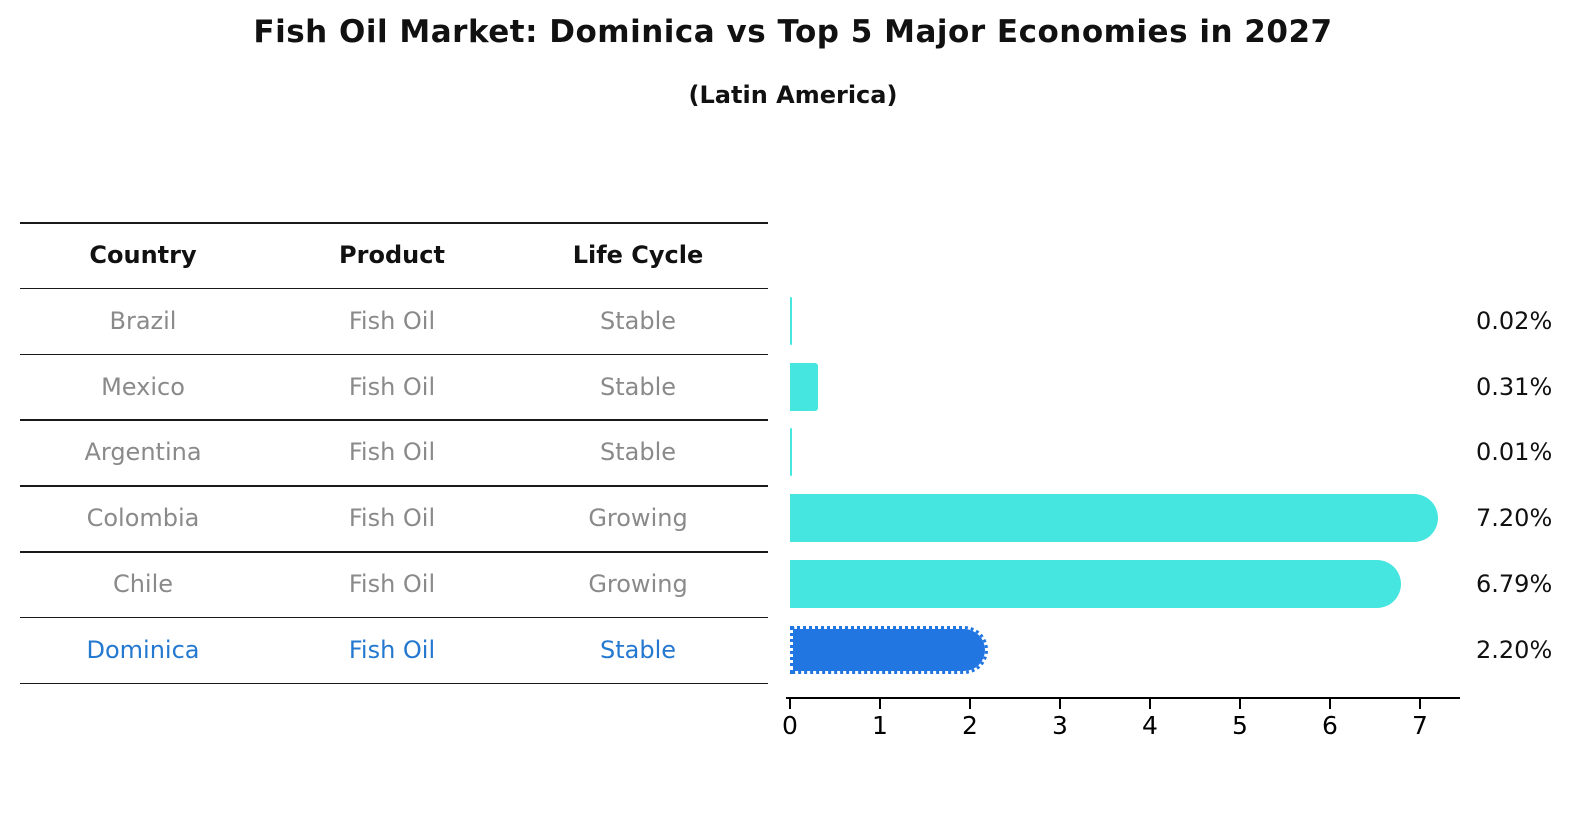 The width and height of the screenshot is (1586, 823). Describe the element at coordinates (889, 649) in the screenshot. I see `bar-highlight` at that location.